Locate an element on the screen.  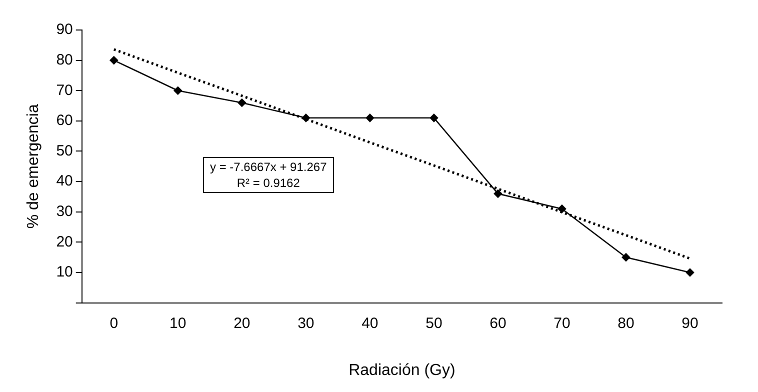
y-tick-label: 90 is located at coordinates (64, 29).